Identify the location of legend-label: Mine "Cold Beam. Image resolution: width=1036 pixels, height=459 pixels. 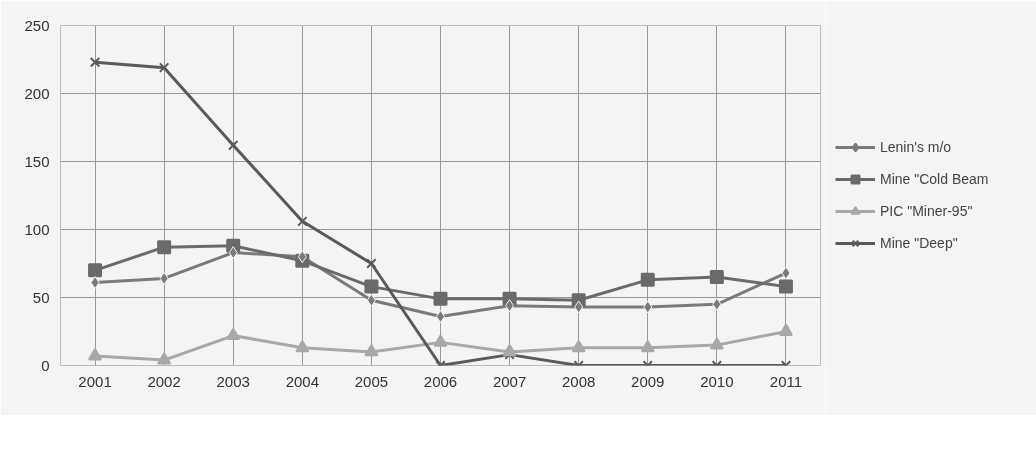
(934, 179).